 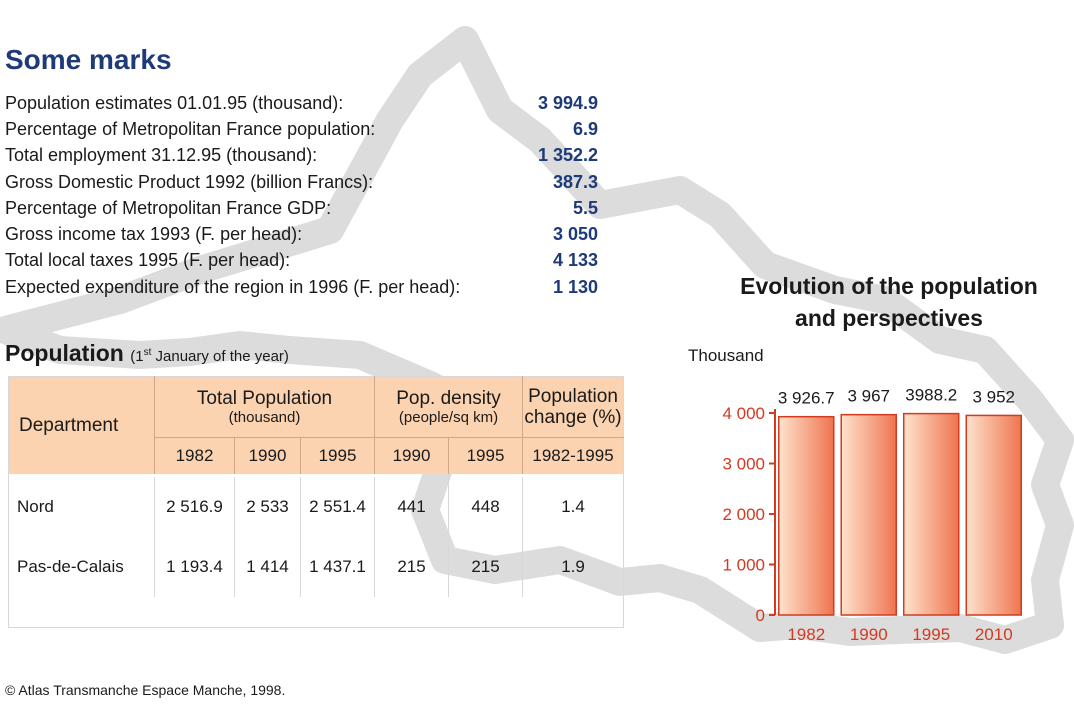 I want to click on key-figure-value: 6.9, so click(x=585, y=128).